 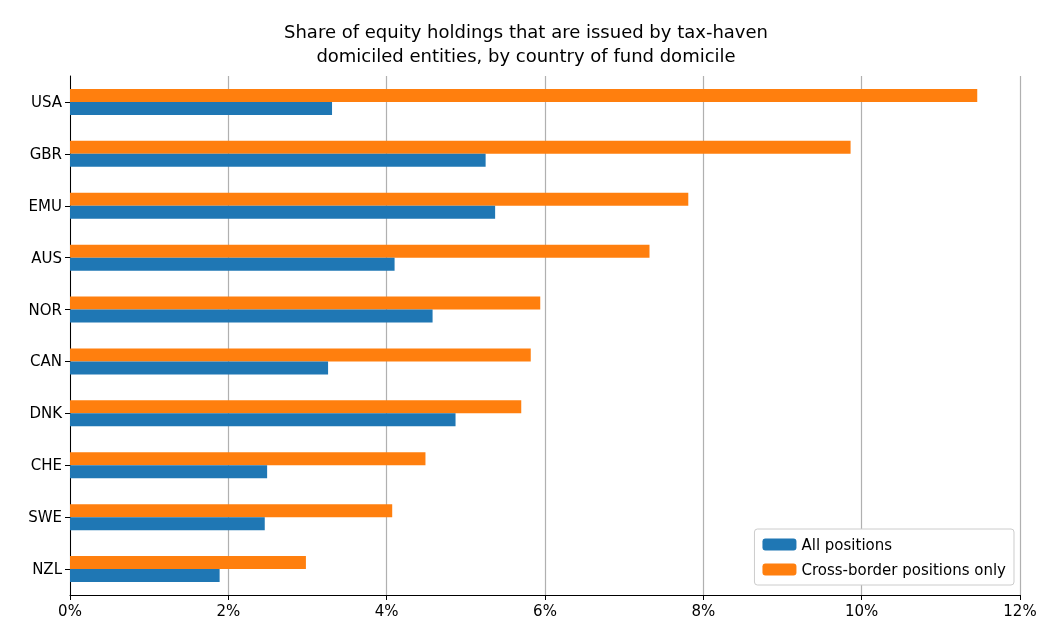 I want to click on y-tick-label: AUS, so click(x=46, y=257).